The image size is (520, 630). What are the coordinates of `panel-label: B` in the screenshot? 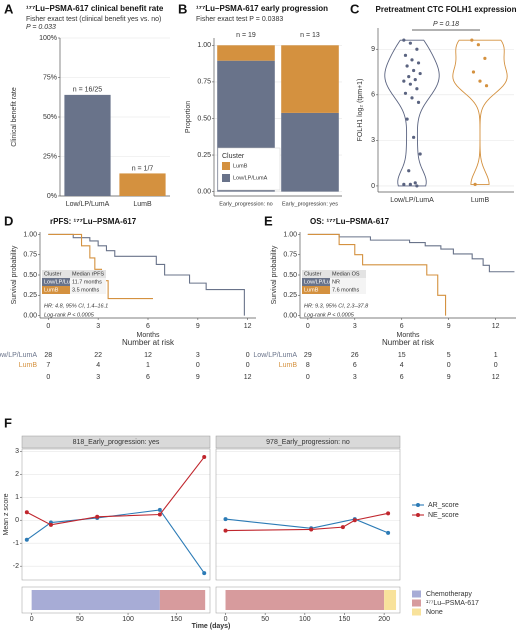 It's located at (182, 8).